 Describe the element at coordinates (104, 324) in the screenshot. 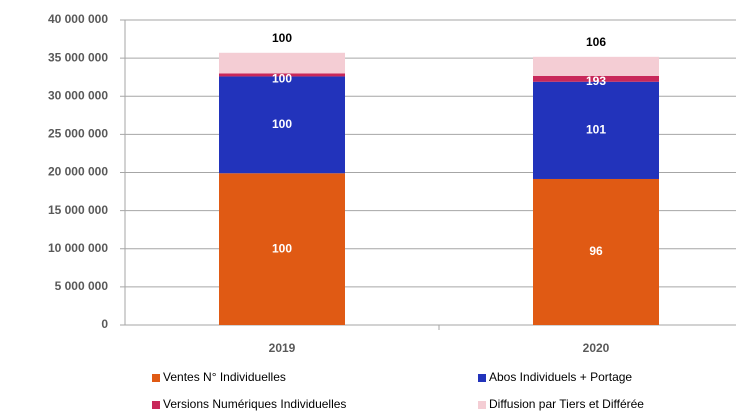

I see `y-tick-label: 0` at that location.